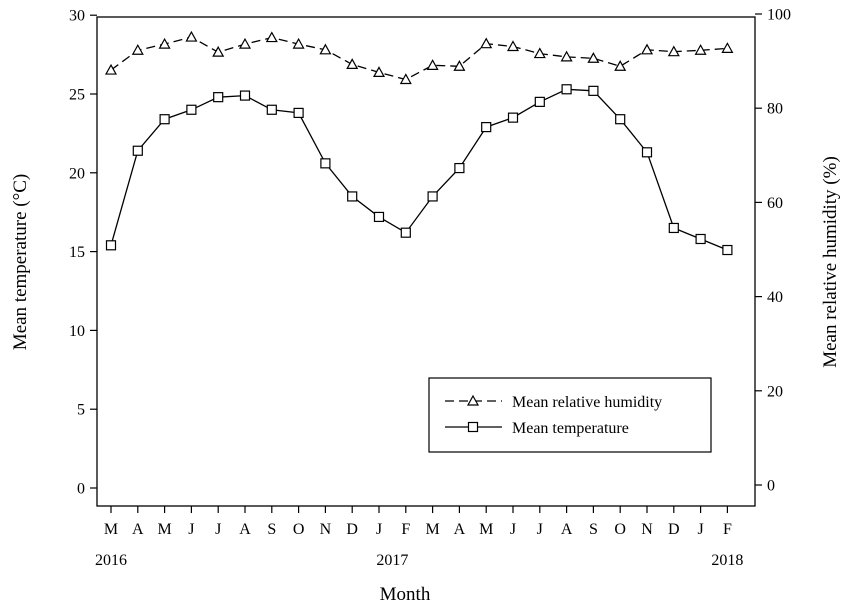 The height and width of the screenshot is (607, 848). Describe the element at coordinates (77, 173) in the screenshot. I see `left-tick-label: 20` at that location.